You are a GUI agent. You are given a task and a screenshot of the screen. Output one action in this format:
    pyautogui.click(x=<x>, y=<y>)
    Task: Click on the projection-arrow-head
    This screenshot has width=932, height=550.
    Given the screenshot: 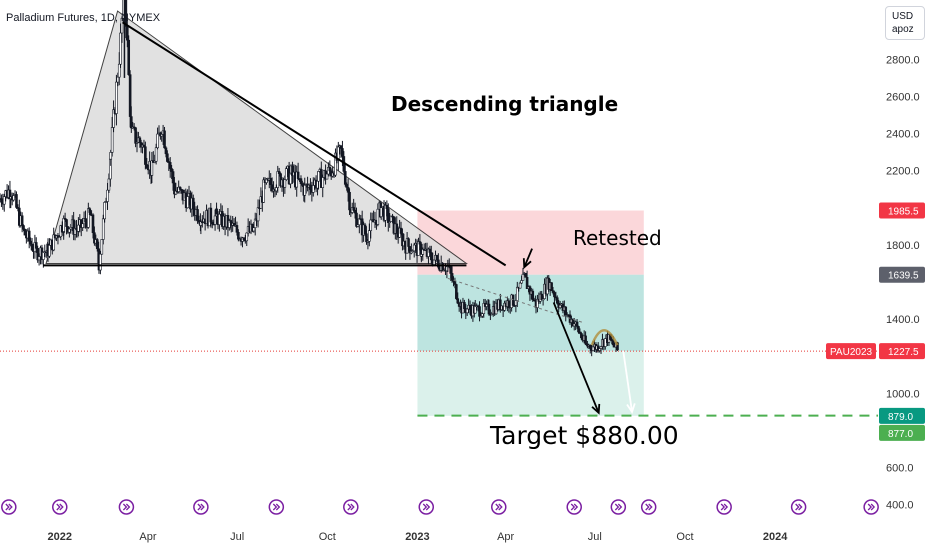 What is the action you would take?
    pyautogui.click(x=631, y=408)
    